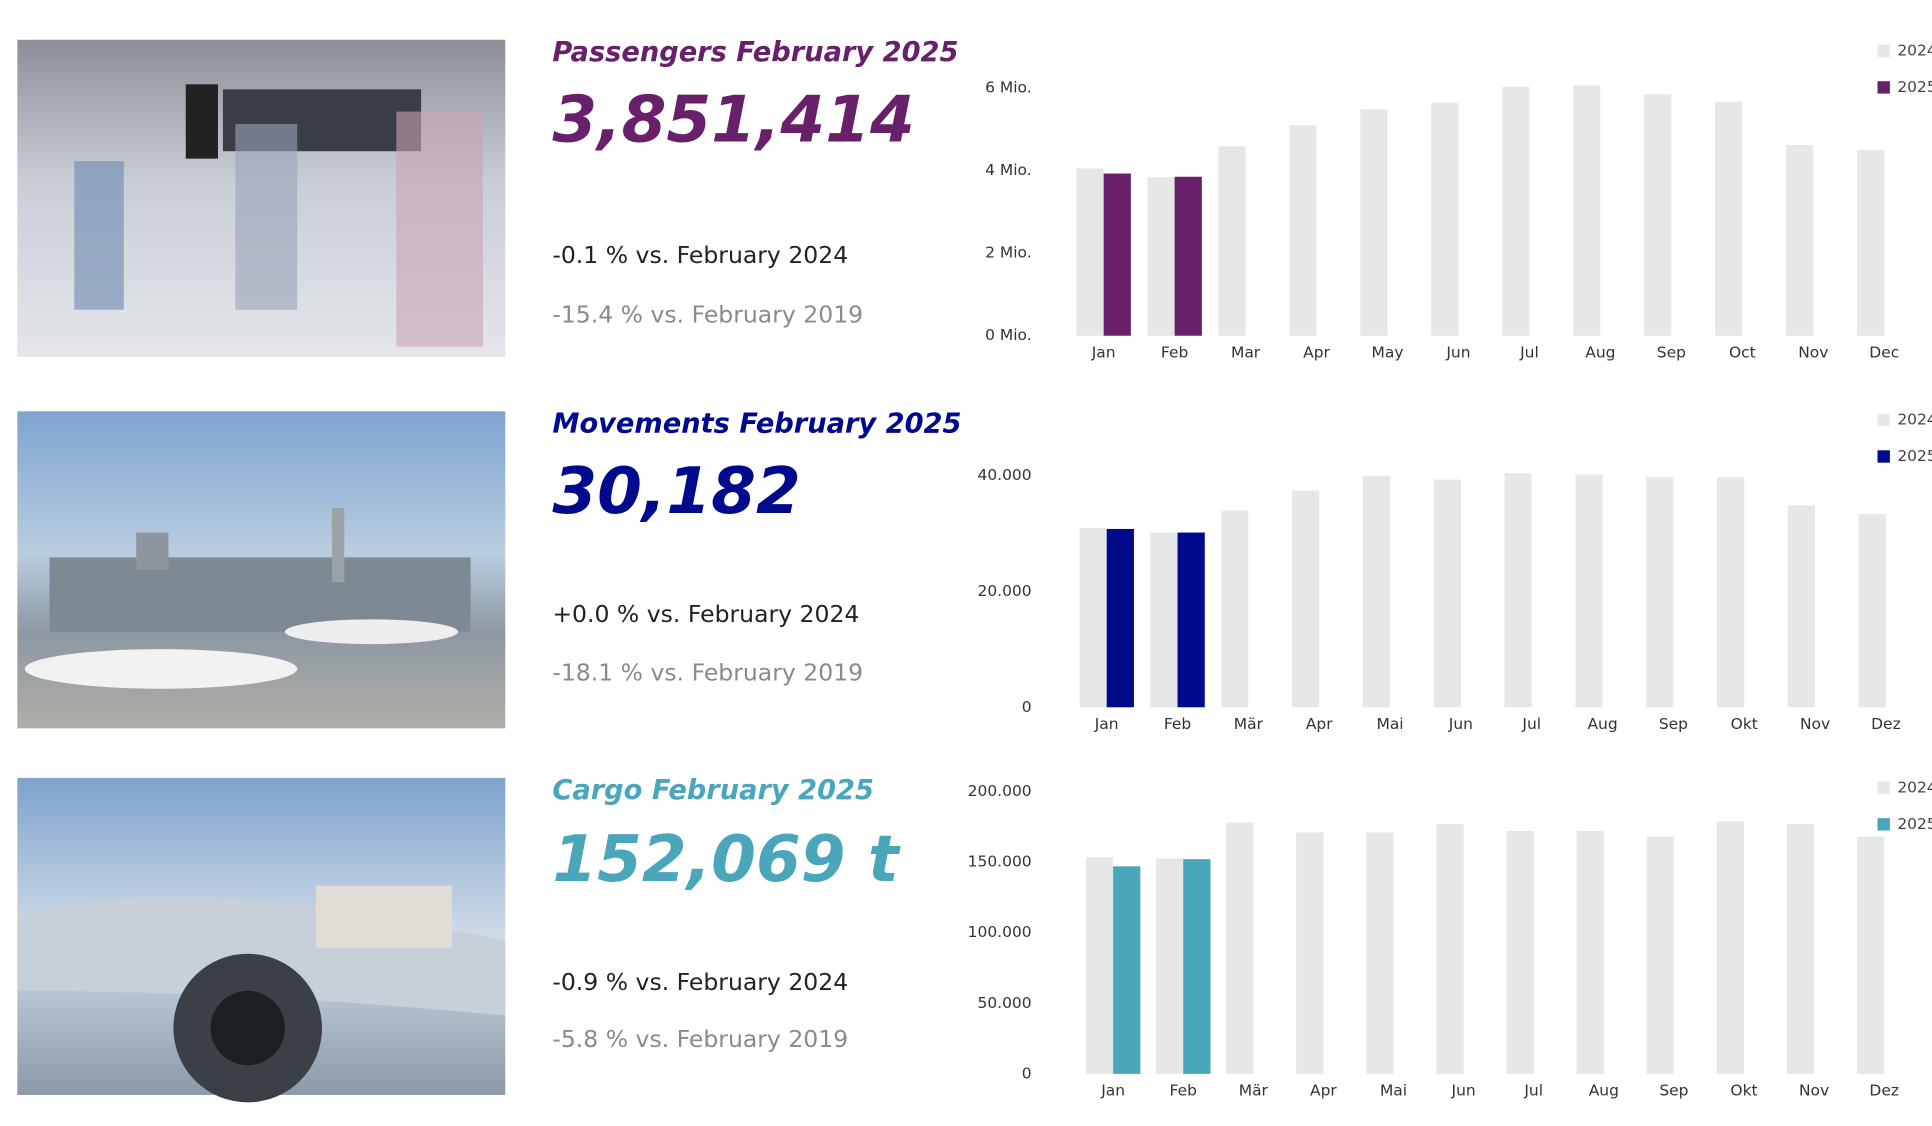 The height and width of the screenshot is (1126, 1932). What do you see at coordinates (713, 790) in the screenshot?
I see `panel-title: Cargo February 2025` at bounding box center [713, 790].